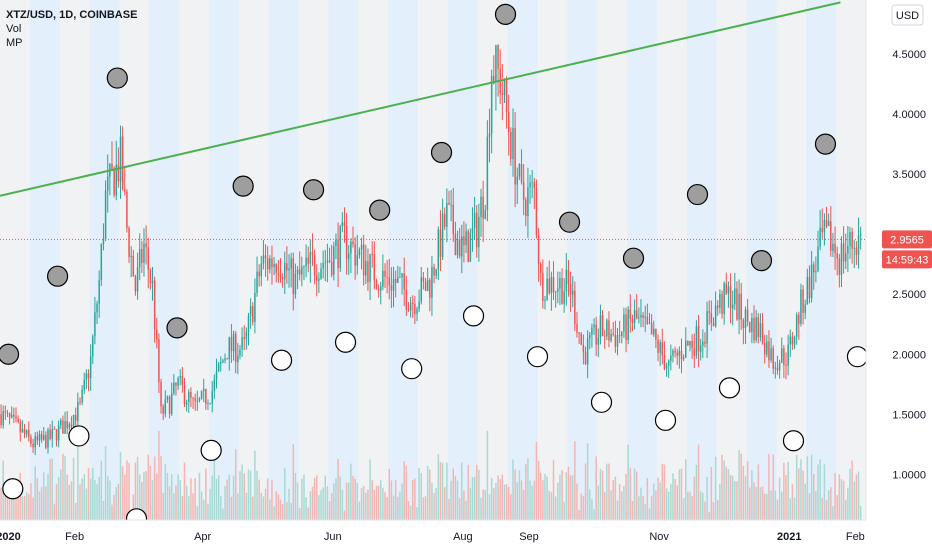 Image resolution: width=932 pixels, height=550 pixels. Describe the element at coordinates (907, 239) in the screenshot. I see `current-price-label: 2.9565` at that location.